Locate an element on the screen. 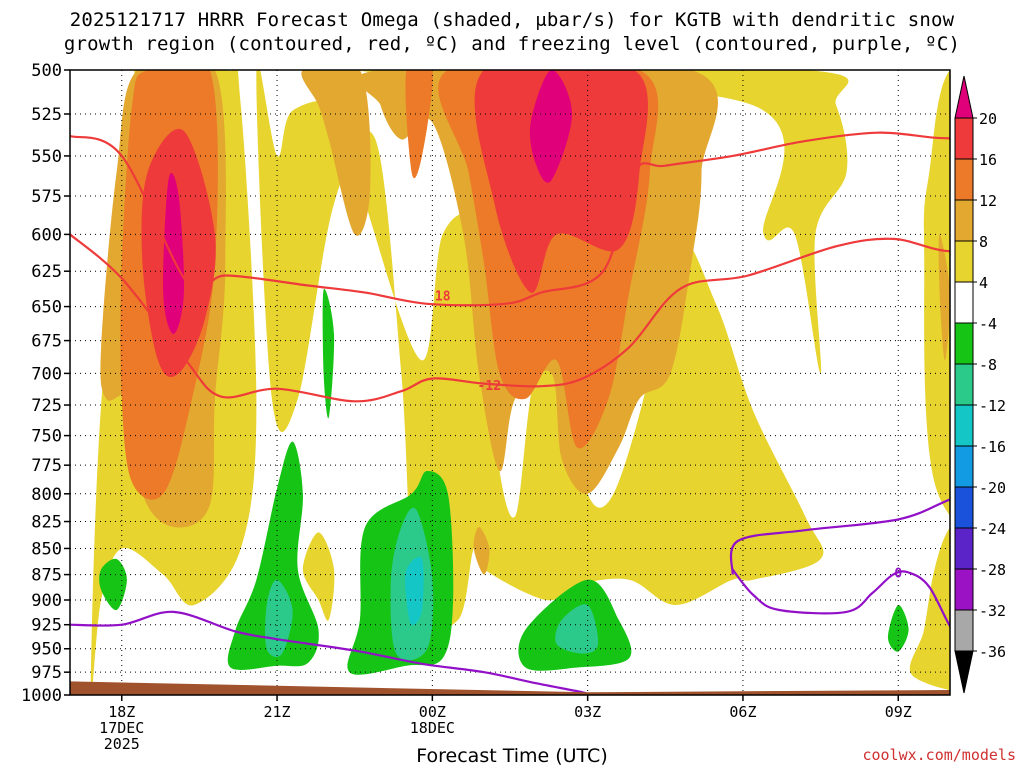 The height and width of the screenshot is (768, 1024). y-tick-label-1000: 1000 is located at coordinates (41, 696).